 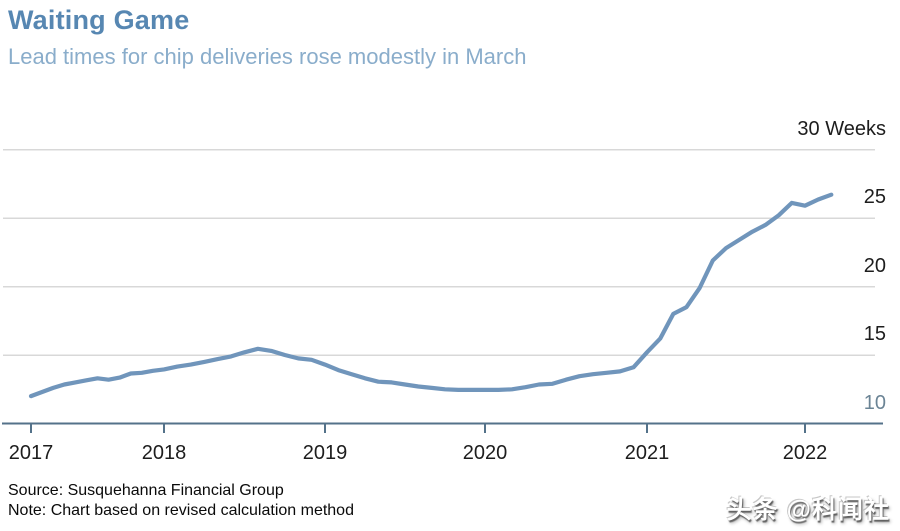 What do you see at coordinates (805, 453) in the screenshot?
I see `x-axis-tick-label: 2022` at bounding box center [805, 453].